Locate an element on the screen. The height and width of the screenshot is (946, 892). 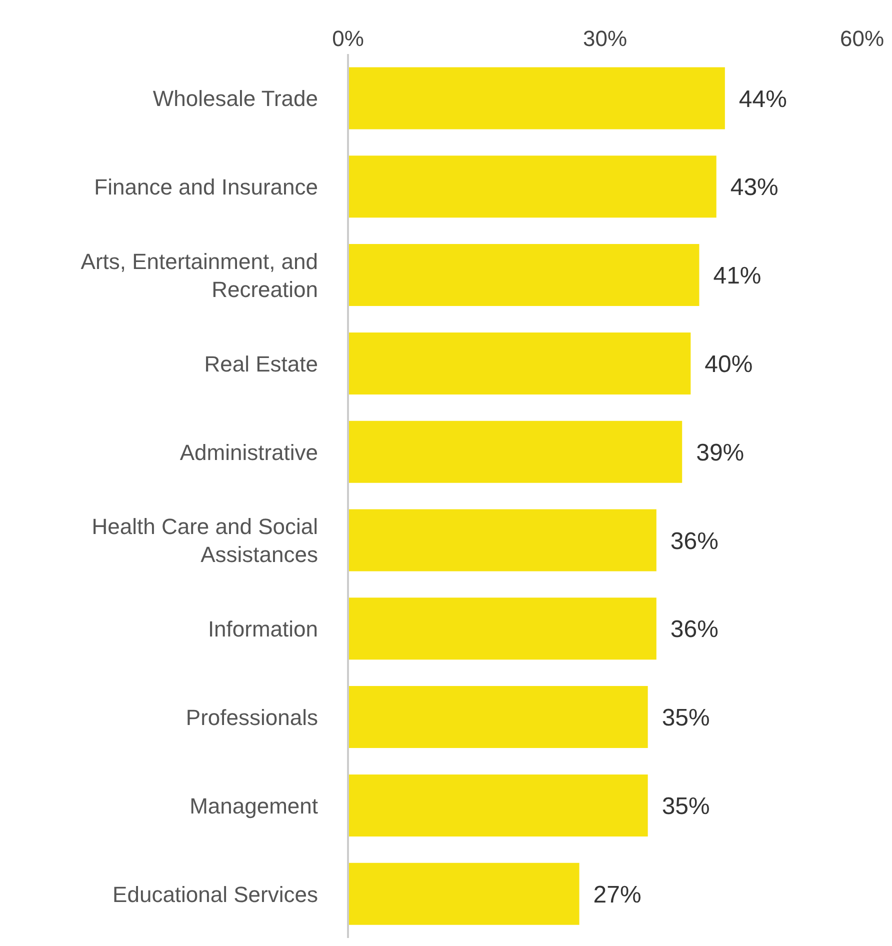
x-tick-label: 0% is located at coordinates (348, 38).